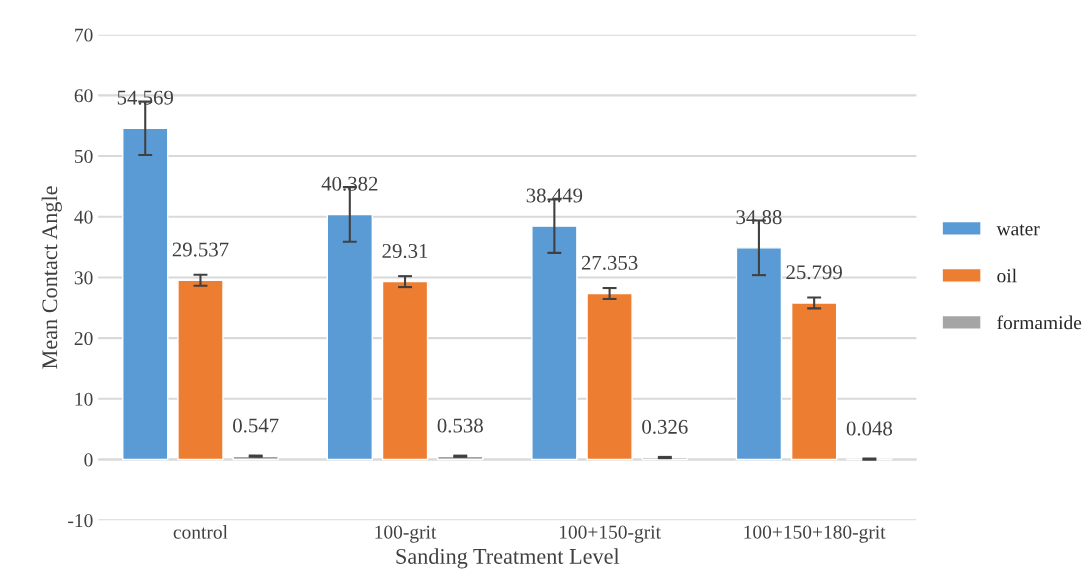 The image size is (1091, 578). What do you see at coordinates (508, 558) in the screenshot?
I see `x-axis-title: Sanding Treatment Level` at bounding box center [508, 558].